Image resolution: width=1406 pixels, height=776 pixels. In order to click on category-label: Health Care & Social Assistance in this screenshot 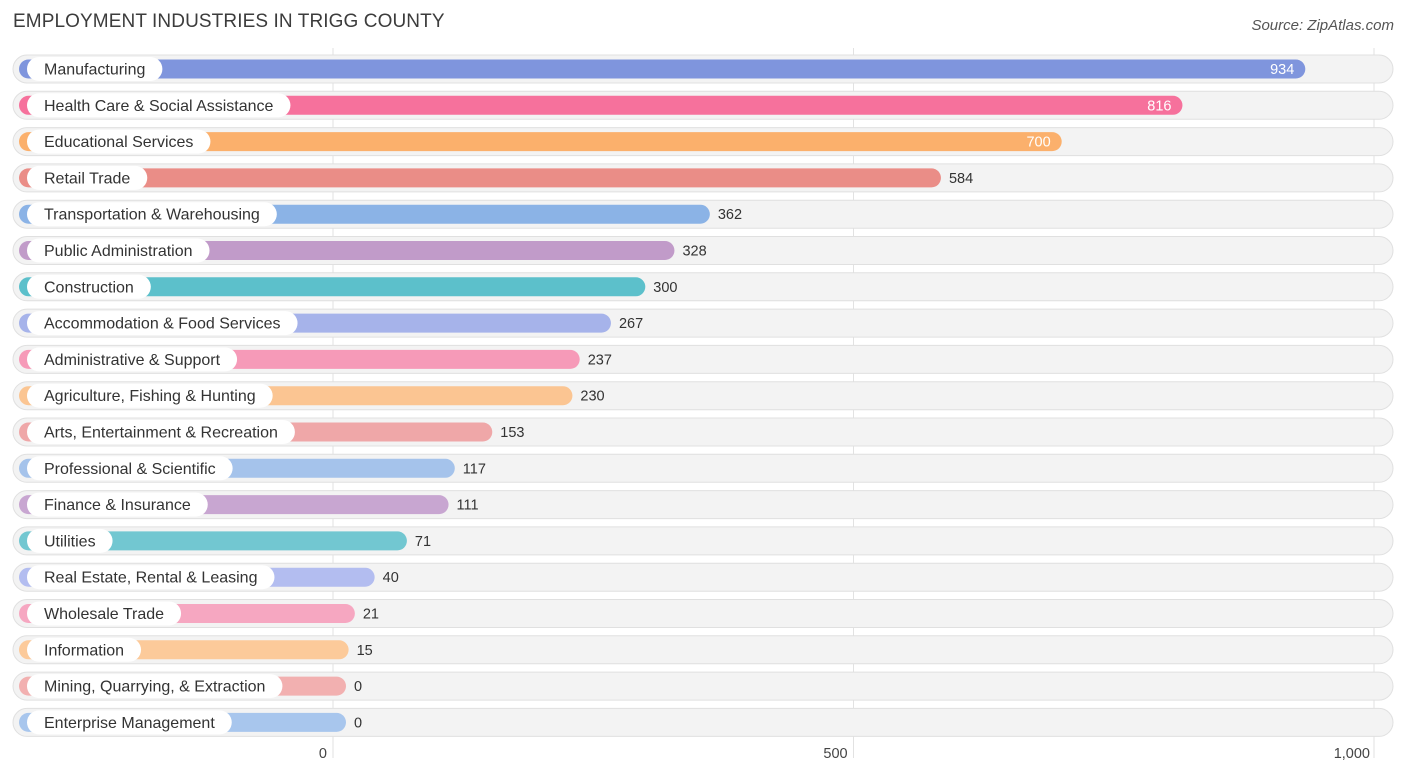, I will do `click(159, 106)`.